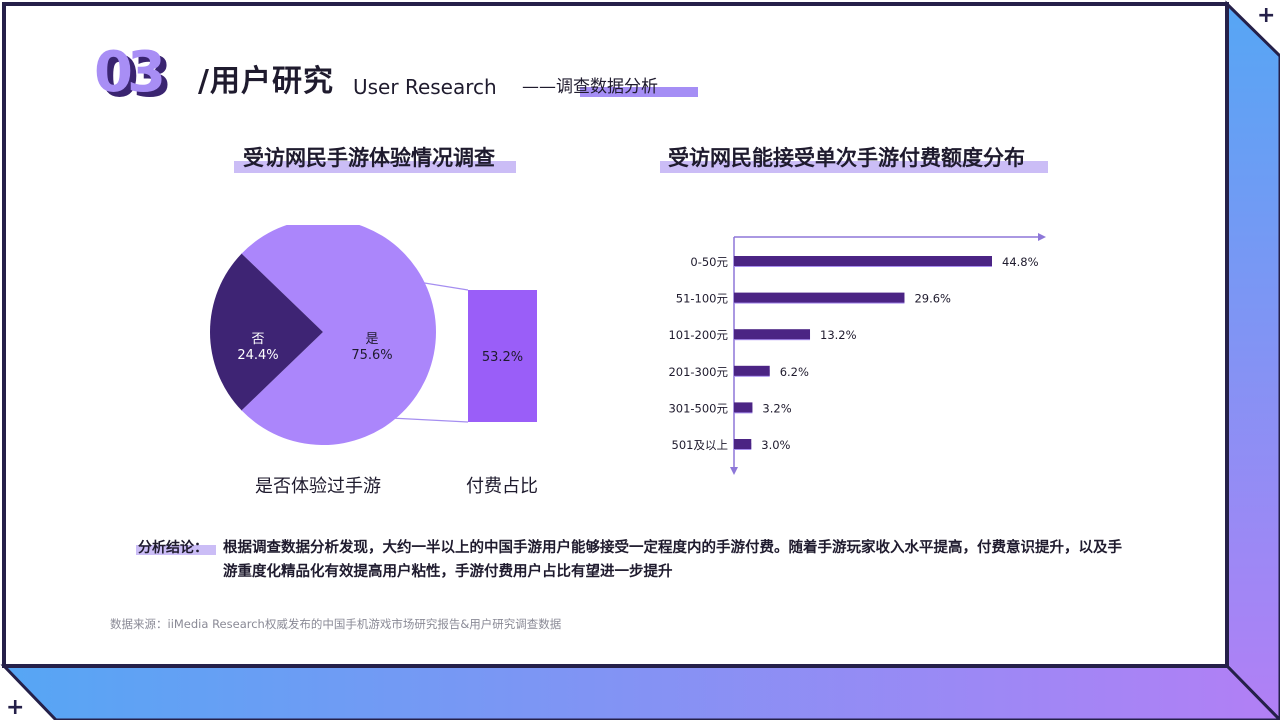 The height and width of the screenshot is (720, 1280). What do you see at coordinates (709, 262) in the screenshot?
I see `category-label: 0-50元` at bounding box center [709, 262].